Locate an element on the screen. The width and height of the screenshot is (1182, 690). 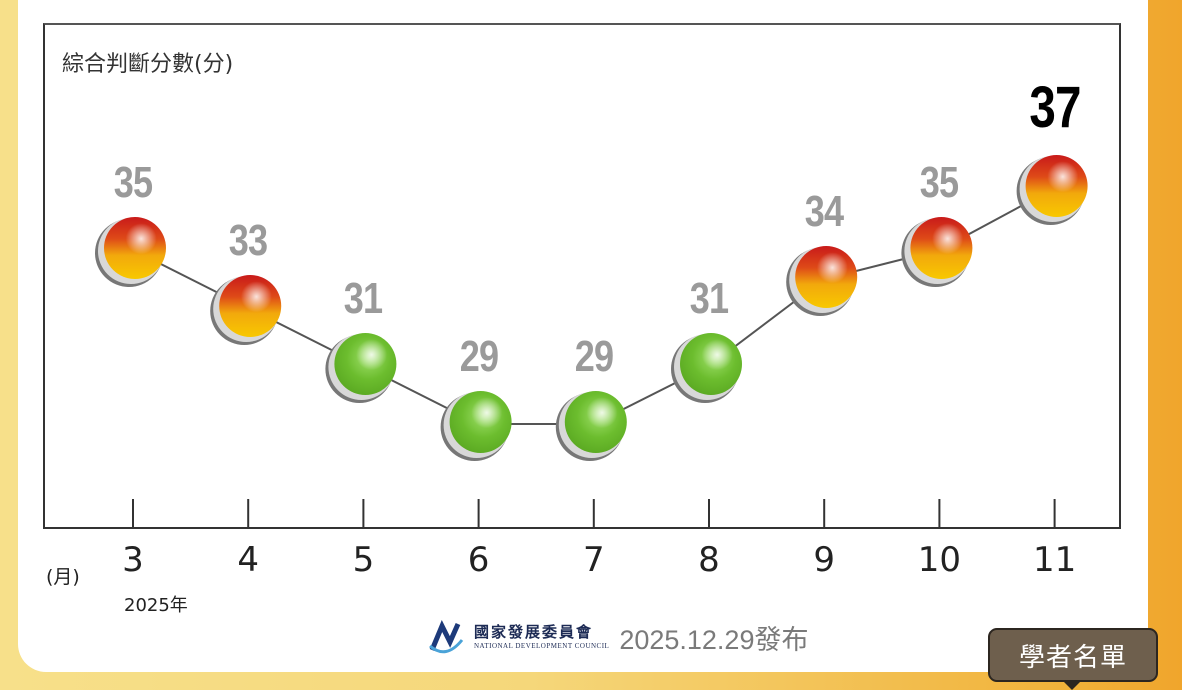
value-label: 37 is located at coordinates (1054, 107).